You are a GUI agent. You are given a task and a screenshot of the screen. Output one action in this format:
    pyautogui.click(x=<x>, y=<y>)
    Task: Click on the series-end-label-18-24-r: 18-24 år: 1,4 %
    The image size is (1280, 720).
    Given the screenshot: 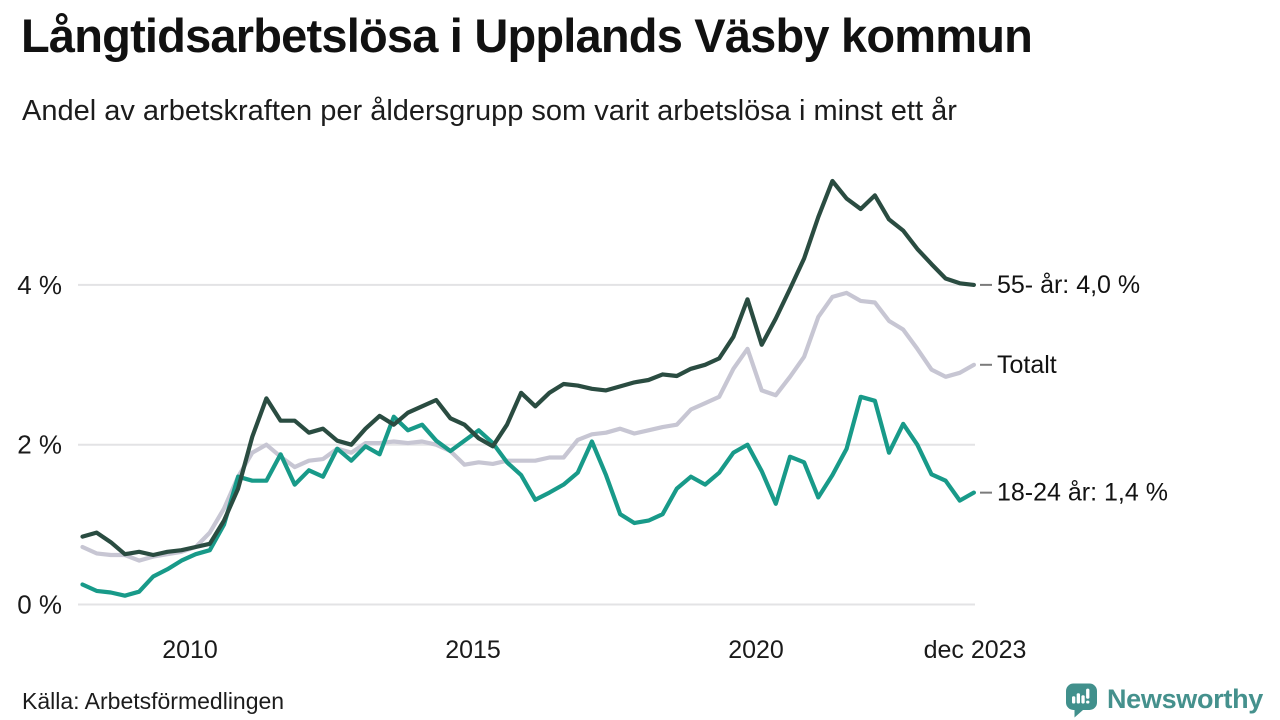 What is the action you would take?
    pyautogui.click(x=1082, y=493)
    